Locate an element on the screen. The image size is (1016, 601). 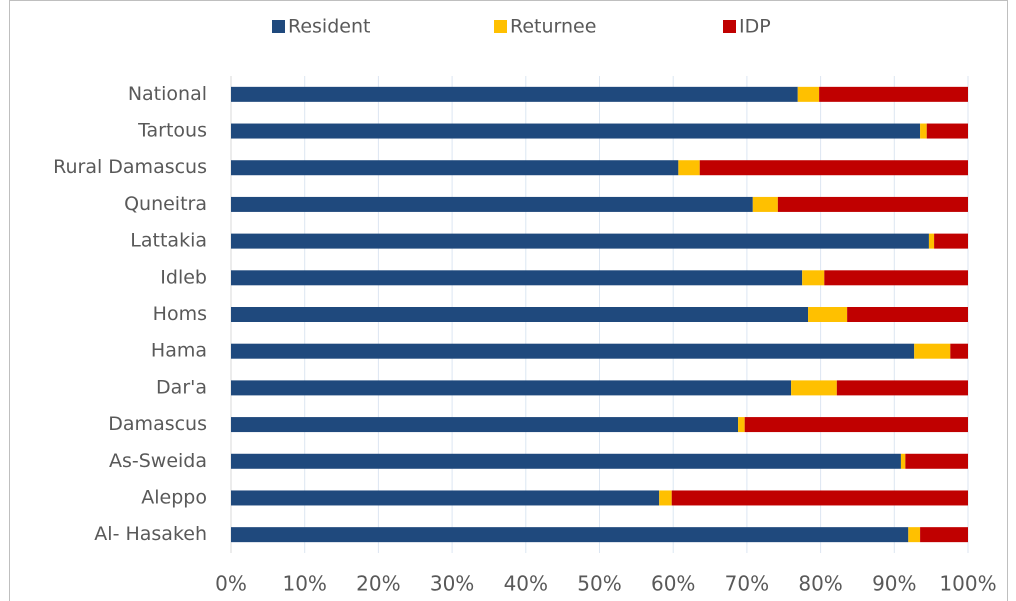
y-tick-label: Homs is located at coordinates (180, 314).